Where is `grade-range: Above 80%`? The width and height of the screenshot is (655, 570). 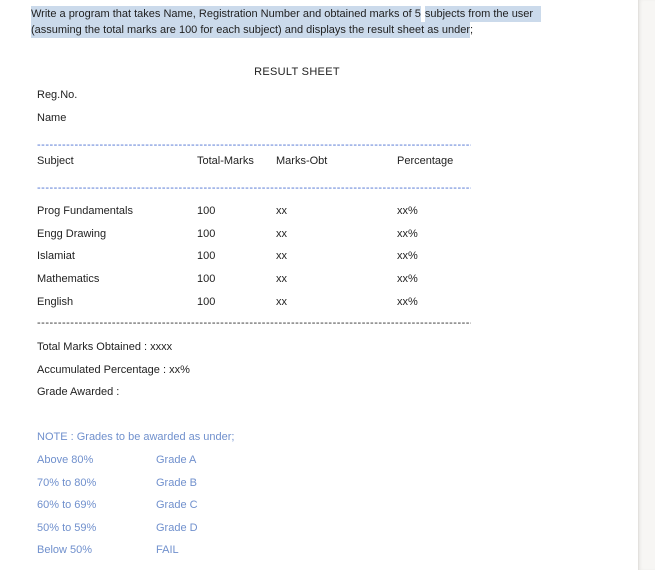 grade-range: Above 80% is located at coordinates (65, 460).